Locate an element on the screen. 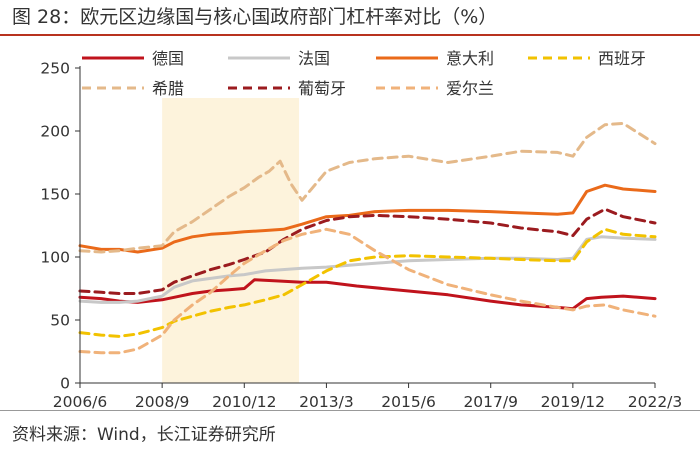  x-tick-label: 2019/12 is located at coordinates (573, 401).